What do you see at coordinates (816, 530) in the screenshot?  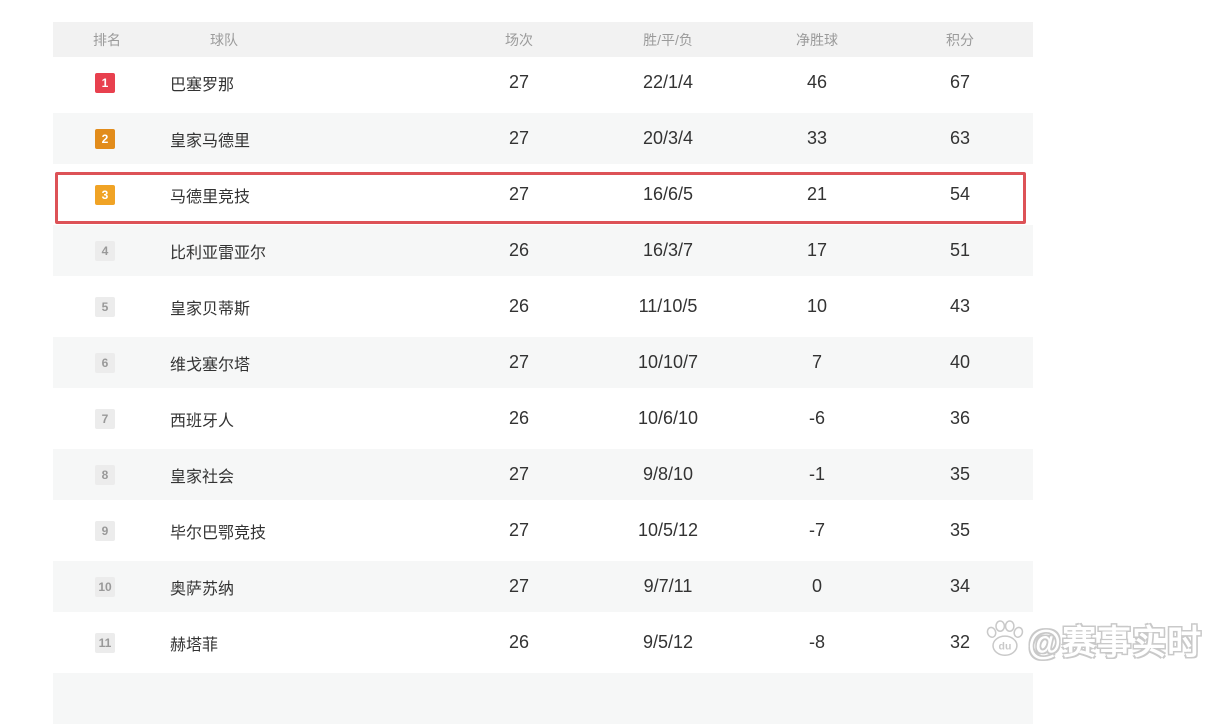 I see `goal-difference: -7` at bounding box center [816, 530].